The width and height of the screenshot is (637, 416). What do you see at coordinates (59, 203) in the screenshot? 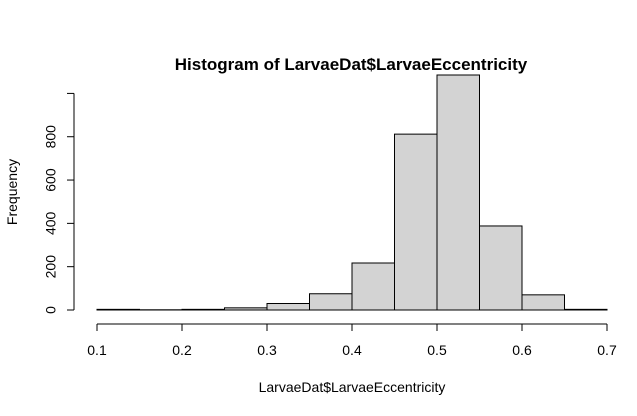
I see `y-axis: 0 200 400 600 800` at bounding box center [59, 203].